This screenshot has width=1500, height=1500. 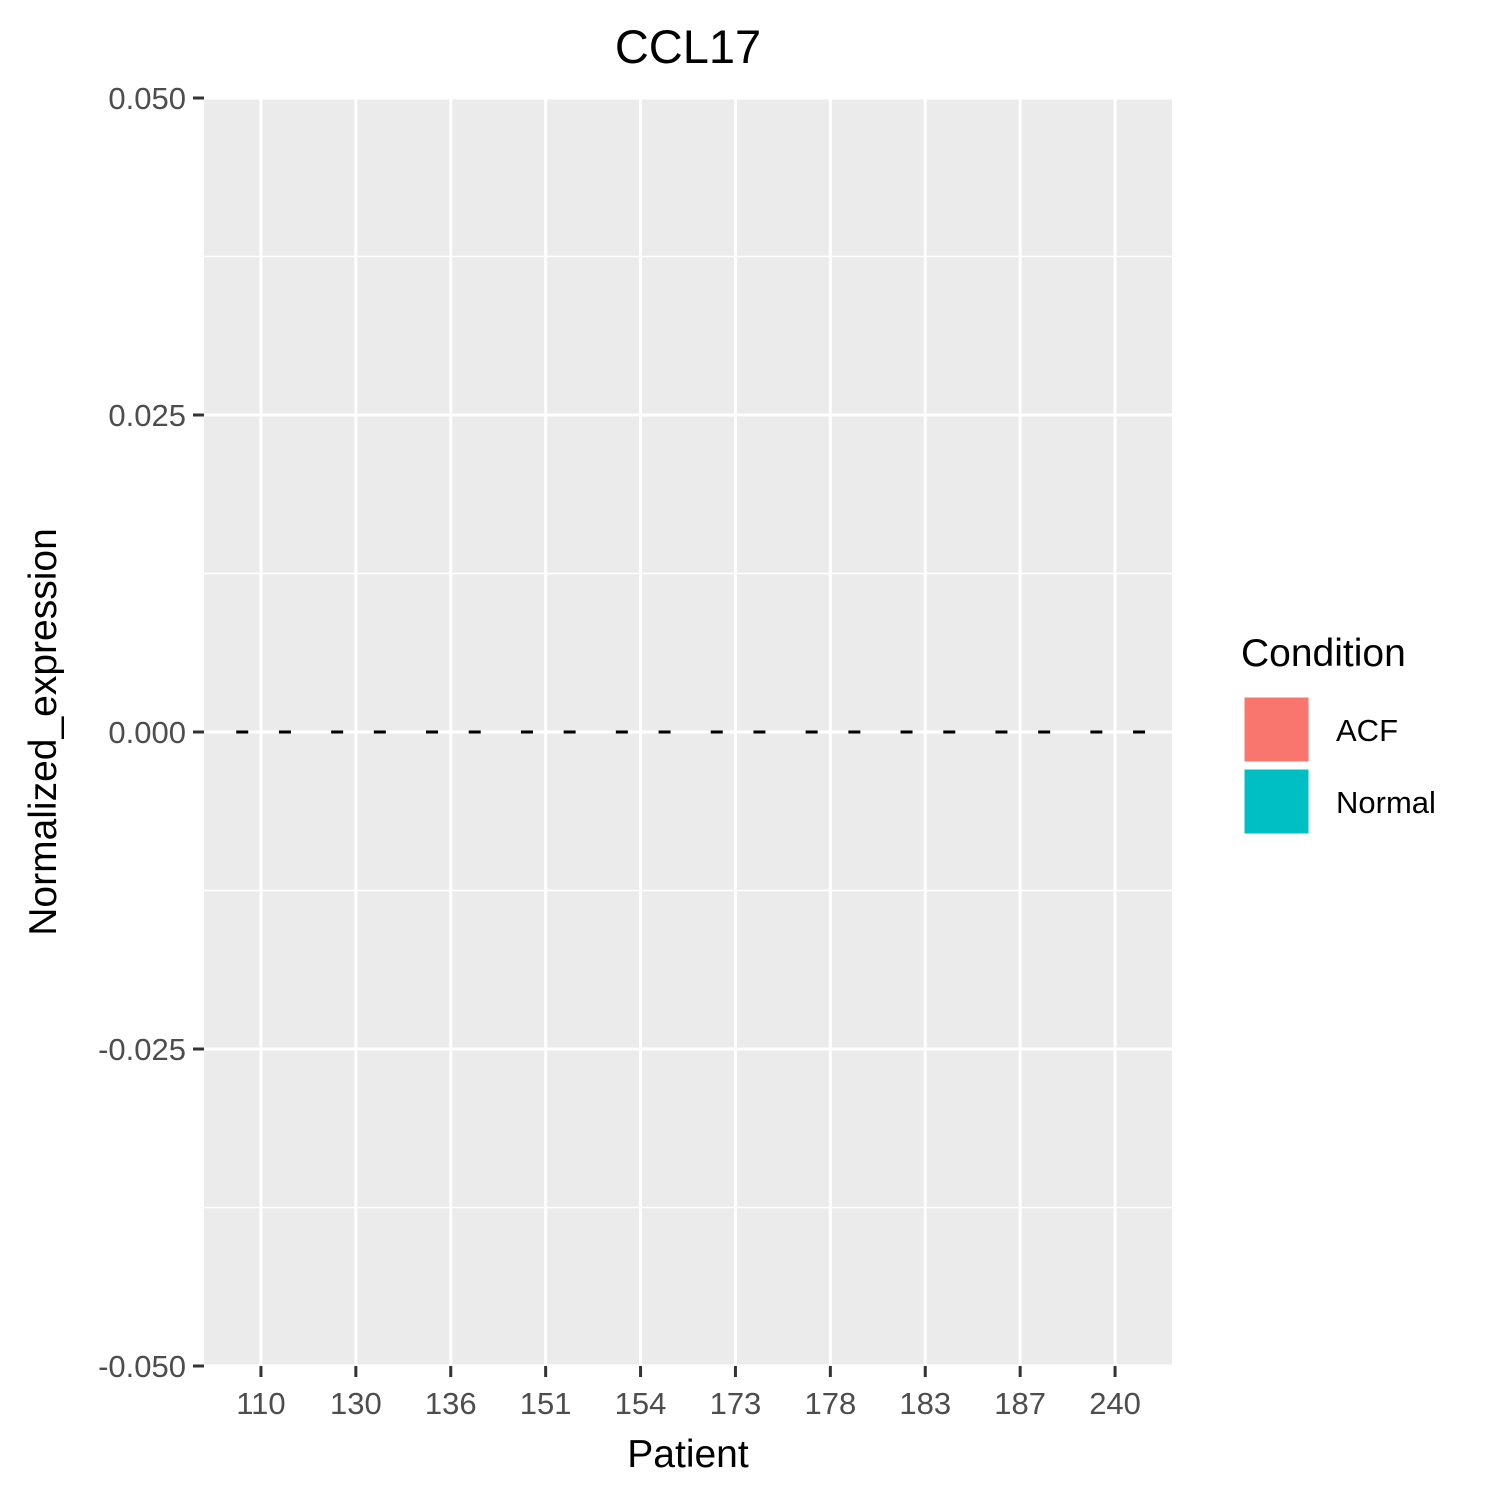 What do you see at coordinates (1367, 730) in the screenshot?
I see `legend-label-acf: ACF` at bounding box center [1367, 730].